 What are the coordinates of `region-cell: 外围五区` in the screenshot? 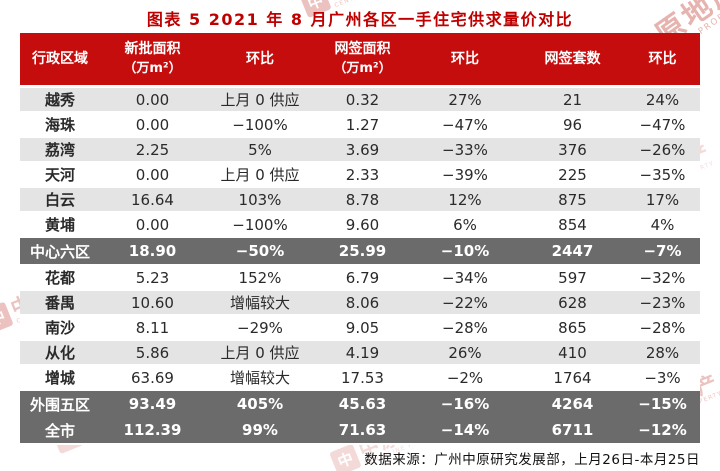 It's located at (60, 404).